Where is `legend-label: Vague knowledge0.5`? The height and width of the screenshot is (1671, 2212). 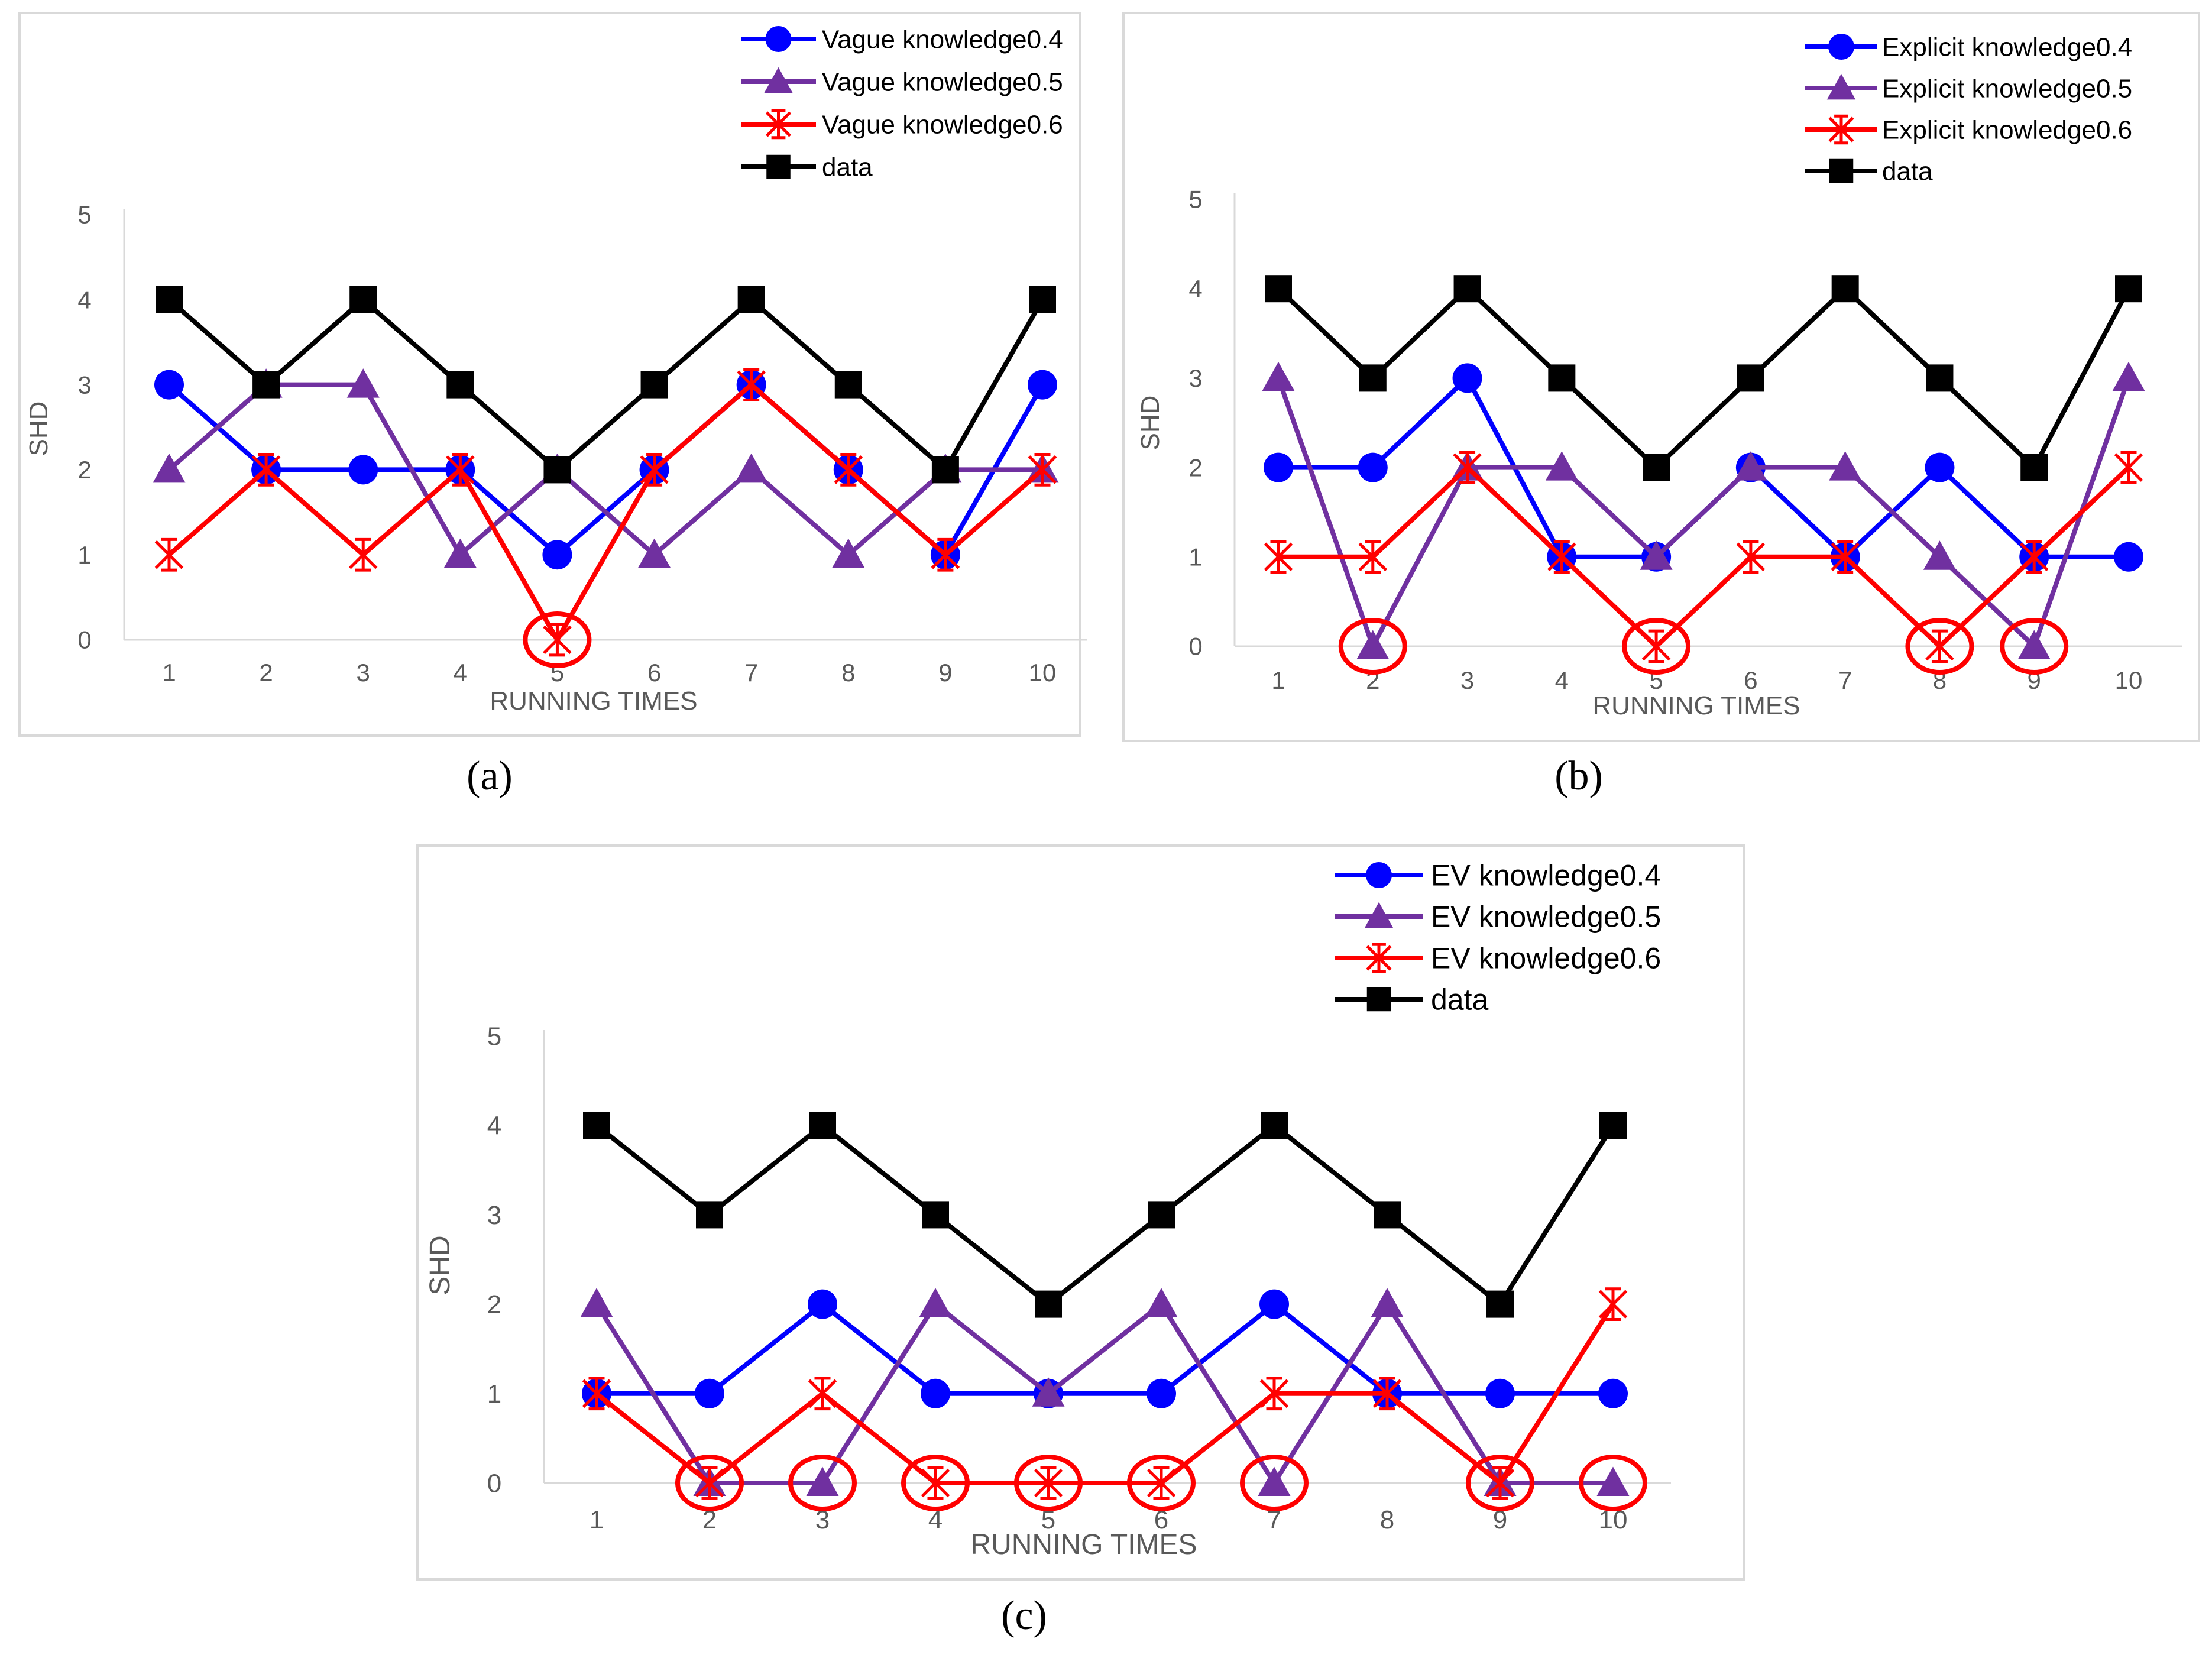 legend-label: Vague knowledge0.5 is located at coordinates (943, 81).